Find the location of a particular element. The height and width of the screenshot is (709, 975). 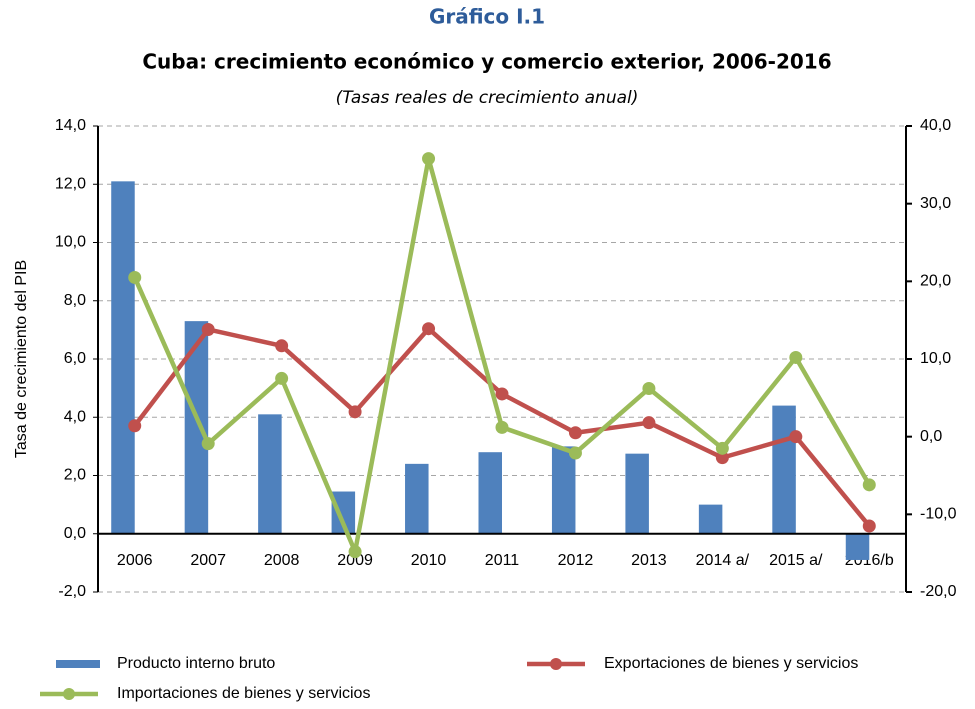

y-tick-label: 0,0 is located at coordinates (75, 533).